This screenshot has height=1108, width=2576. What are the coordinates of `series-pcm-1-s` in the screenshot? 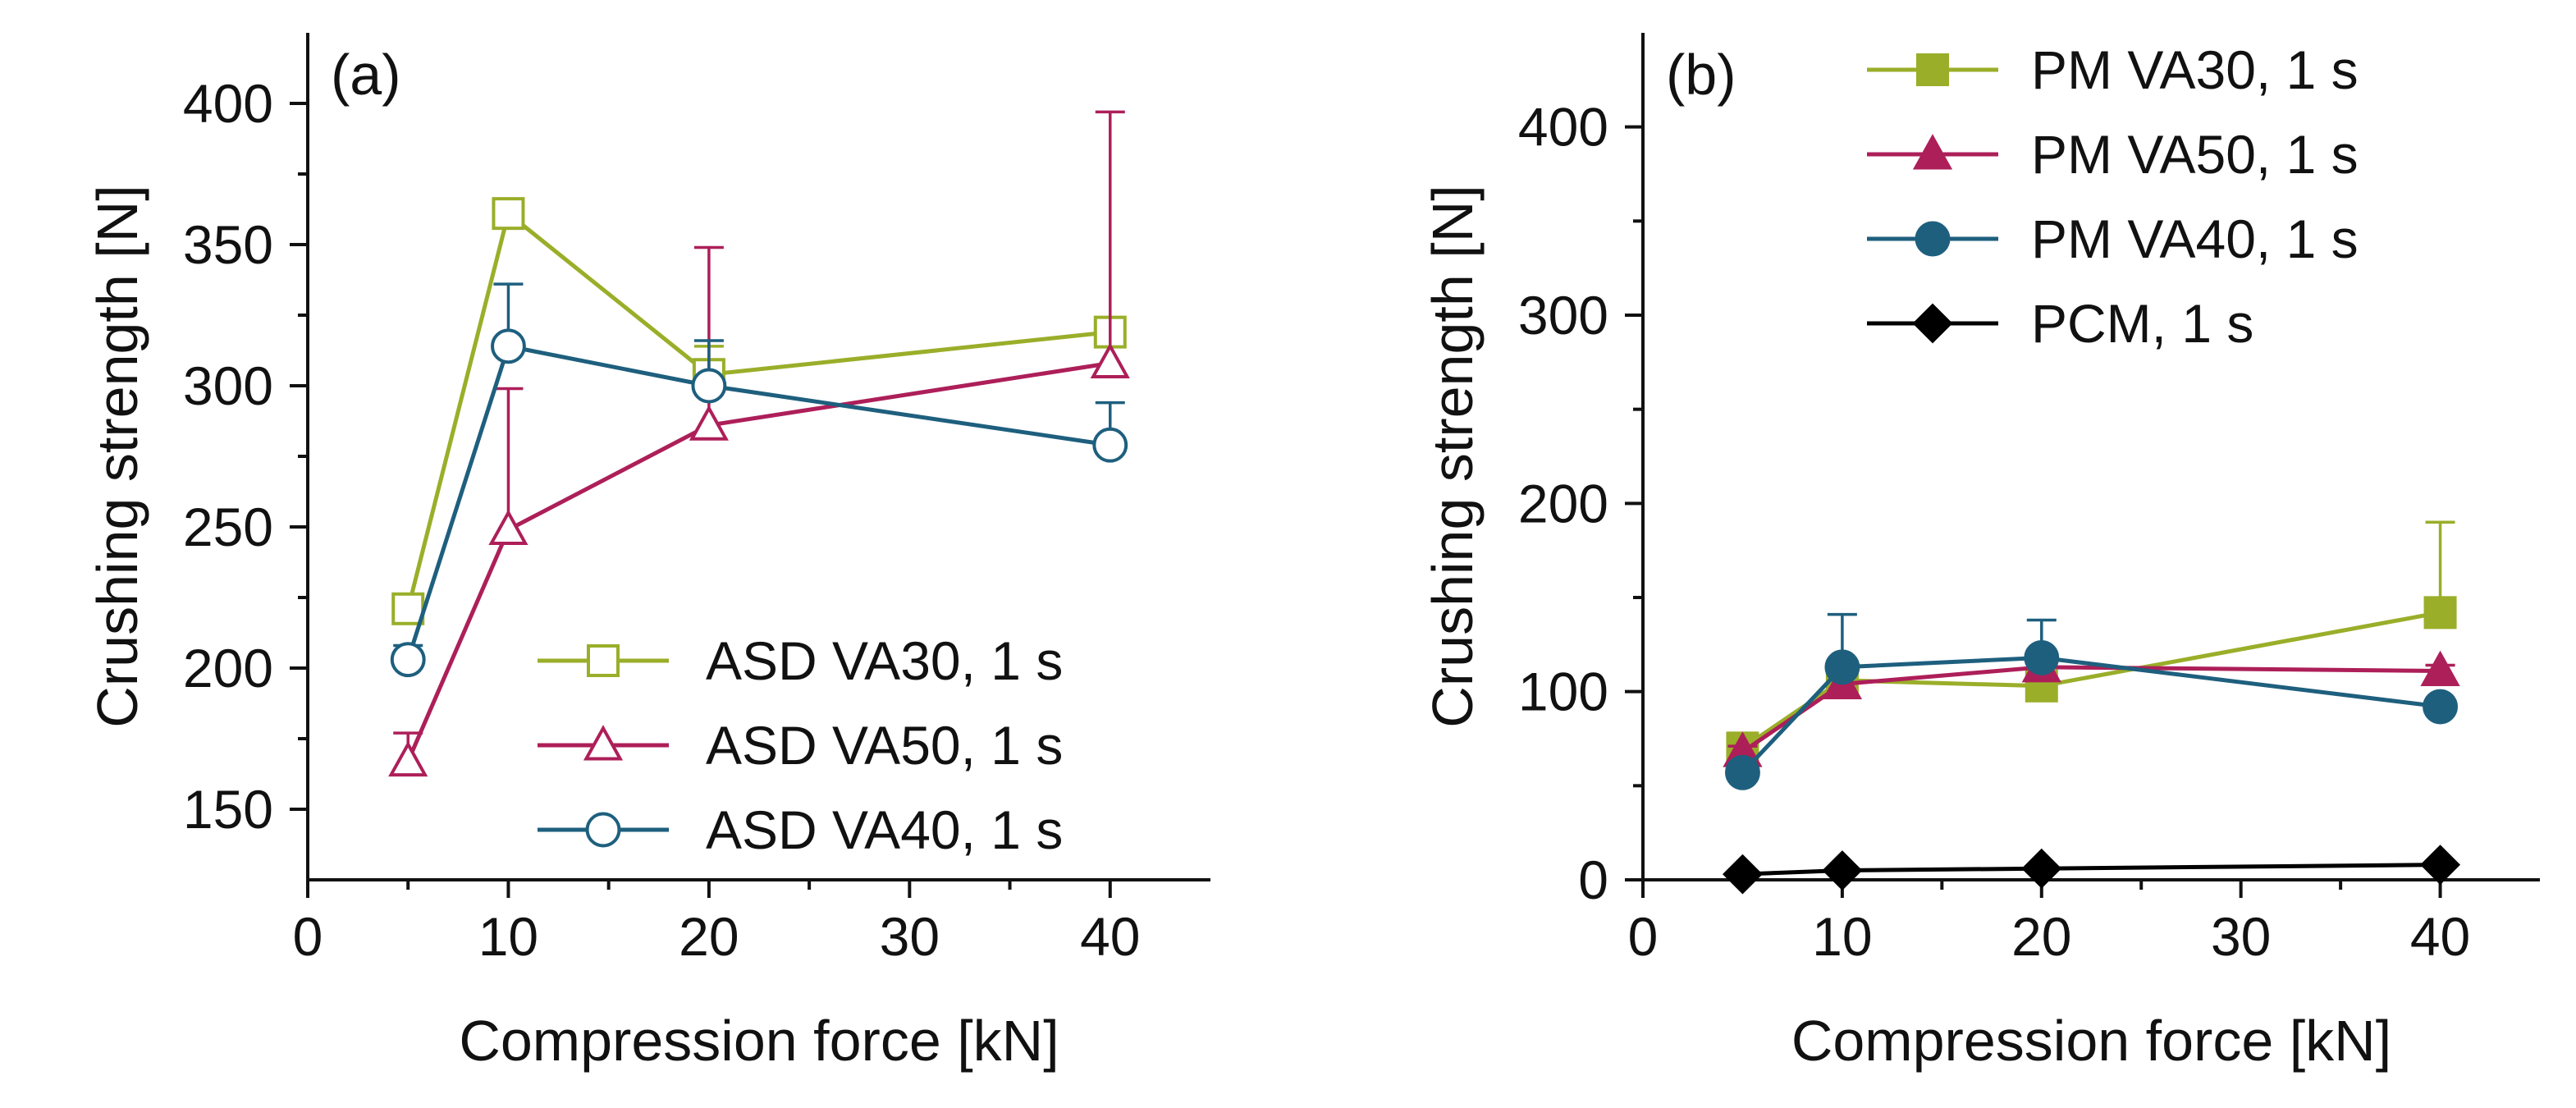 It's located at (2091, 870).